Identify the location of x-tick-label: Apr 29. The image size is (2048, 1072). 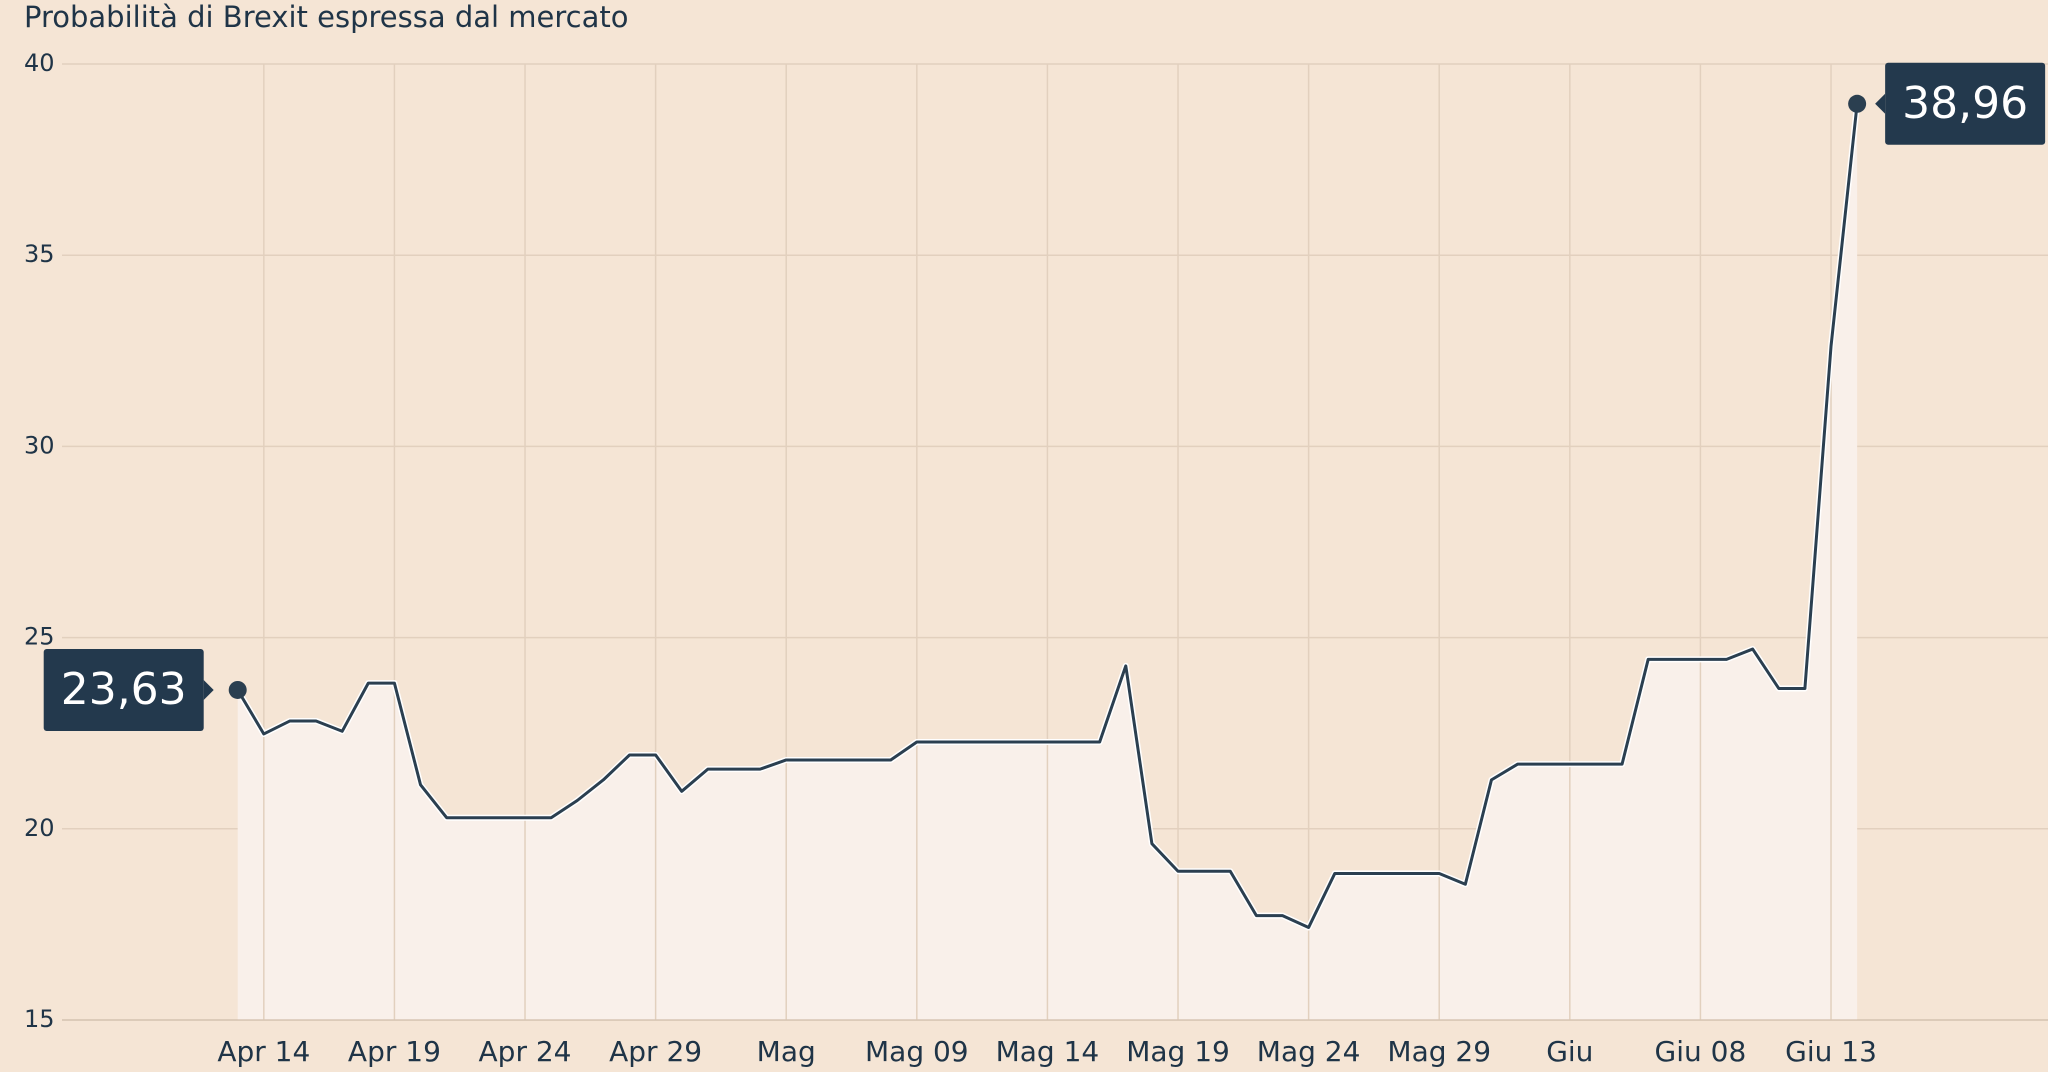
(655, 1051).